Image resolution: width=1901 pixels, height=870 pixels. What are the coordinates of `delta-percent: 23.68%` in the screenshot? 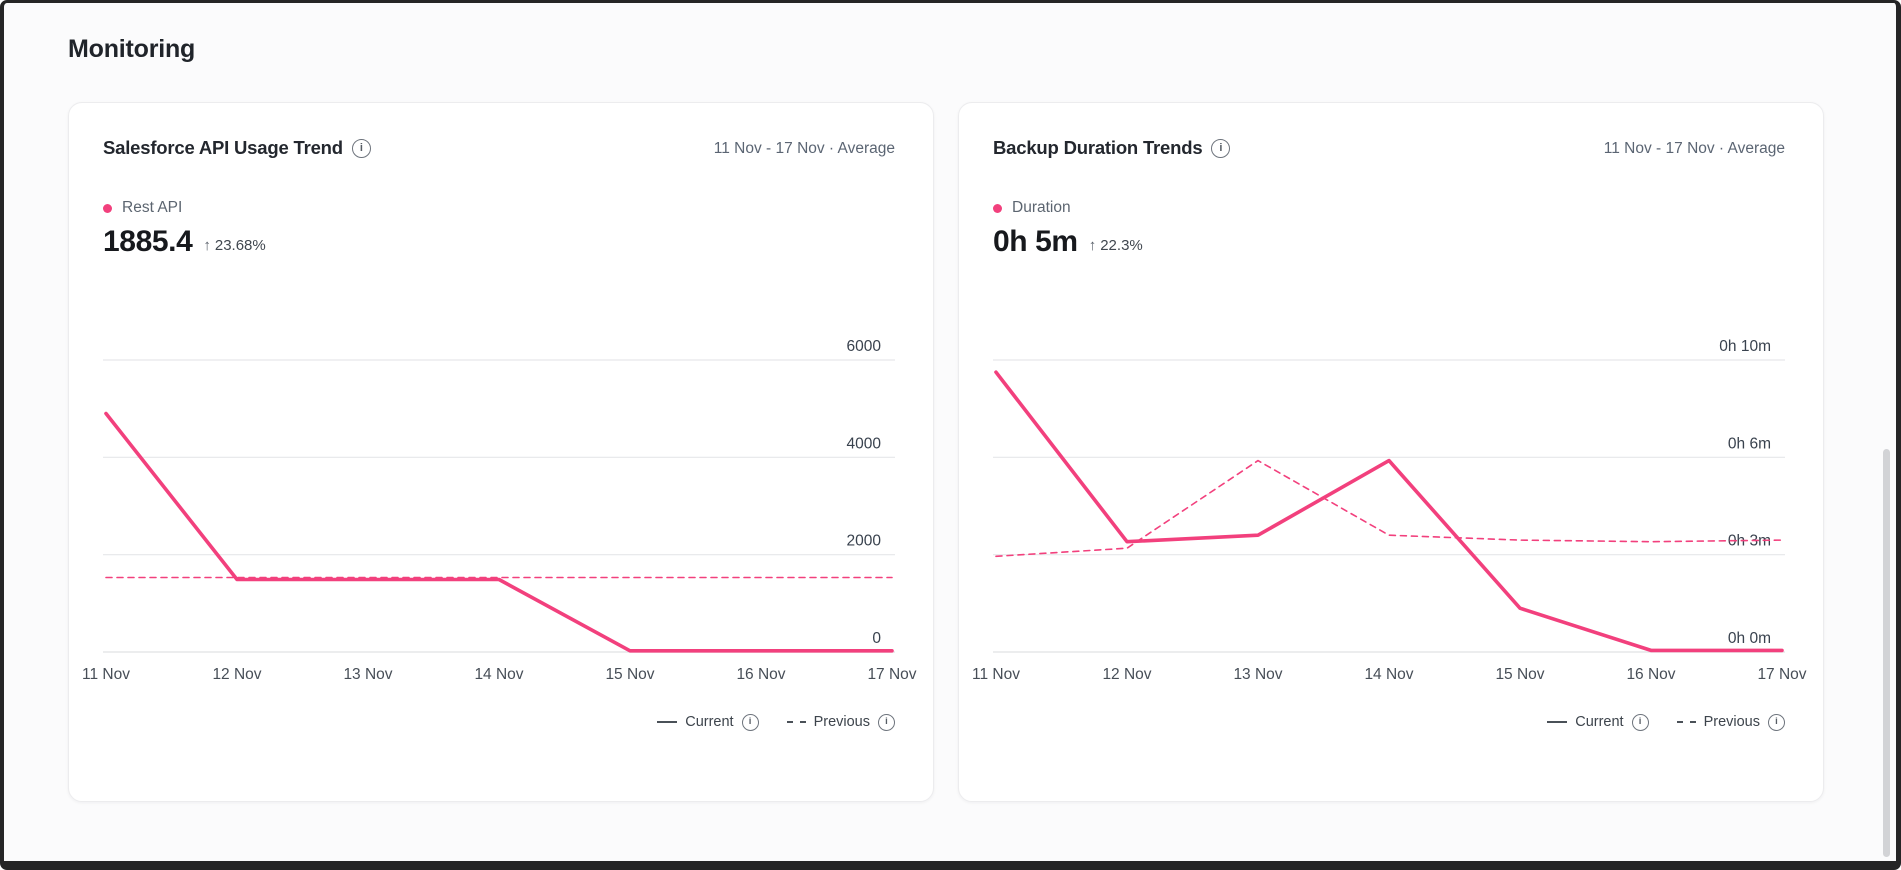 It's located at (240, 245).